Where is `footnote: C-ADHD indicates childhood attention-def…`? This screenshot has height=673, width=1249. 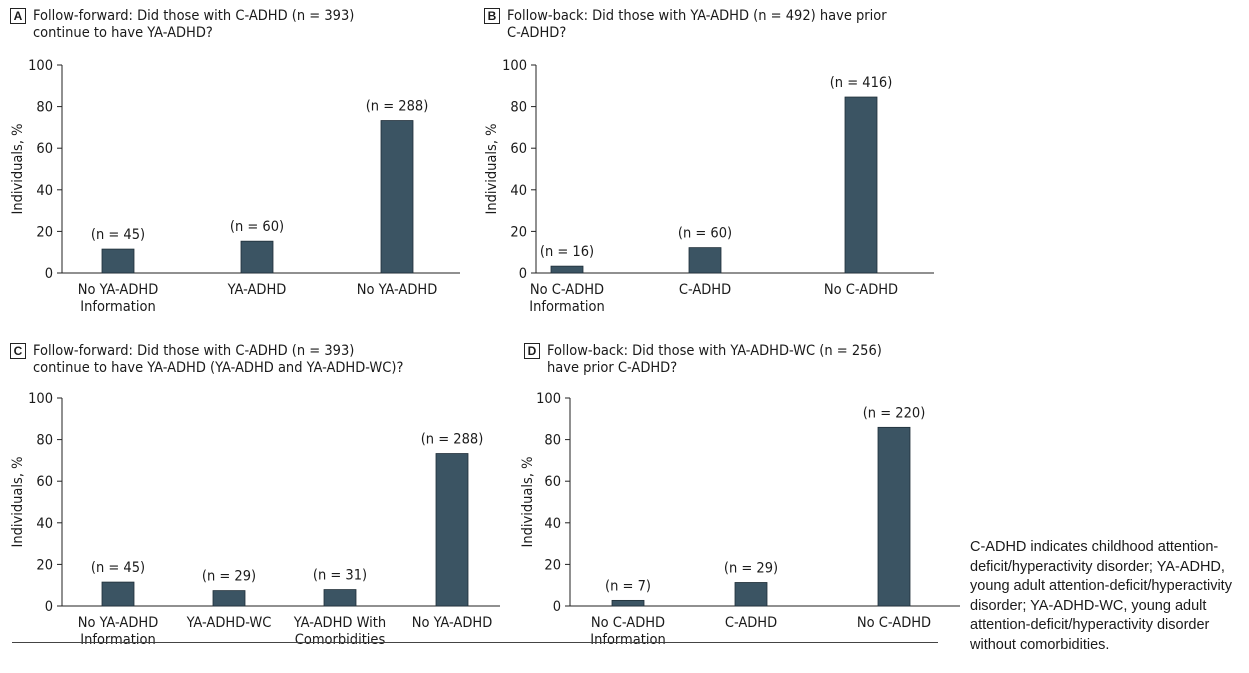
footnote: C-ADHD indicates childhood attention-def… is located at coordinates (1101, 596).